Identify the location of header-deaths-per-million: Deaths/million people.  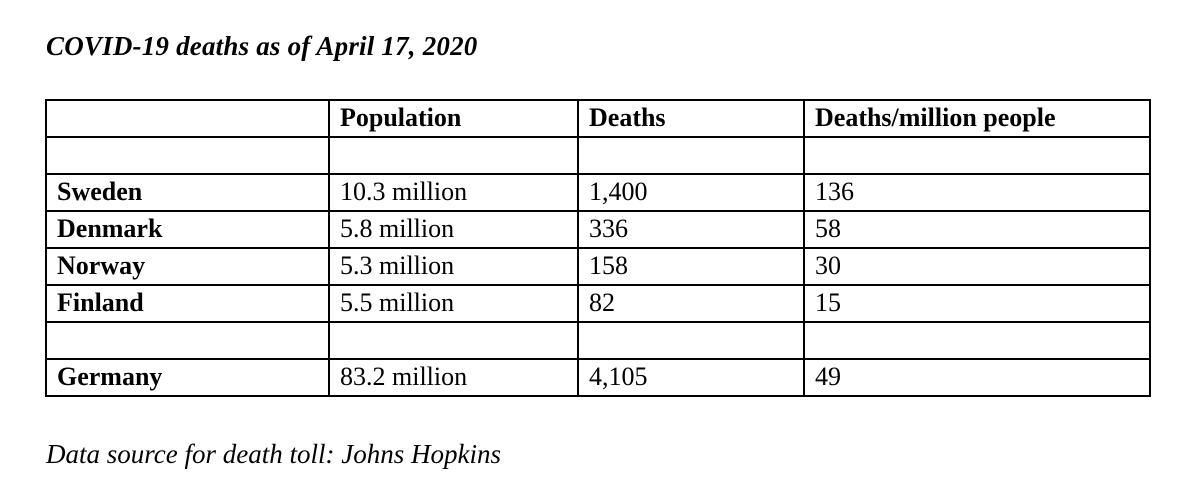
(977, 119).